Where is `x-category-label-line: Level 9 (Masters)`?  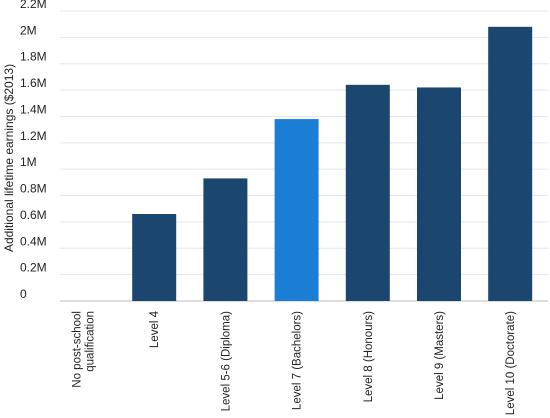
x-category-label-line: Level 9 (Masters) is located at coordinates (440, 355).